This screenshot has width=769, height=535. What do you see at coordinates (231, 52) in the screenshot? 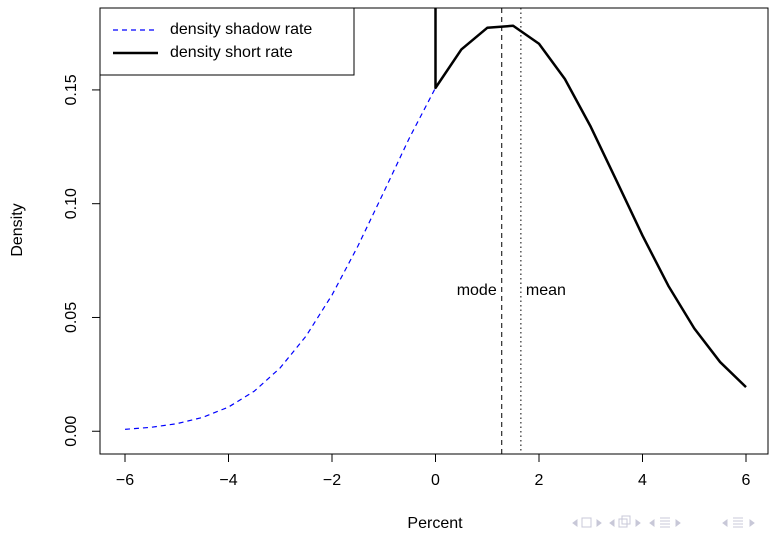
I see `legend-label: density short rate` at bounding box center [231, 52].